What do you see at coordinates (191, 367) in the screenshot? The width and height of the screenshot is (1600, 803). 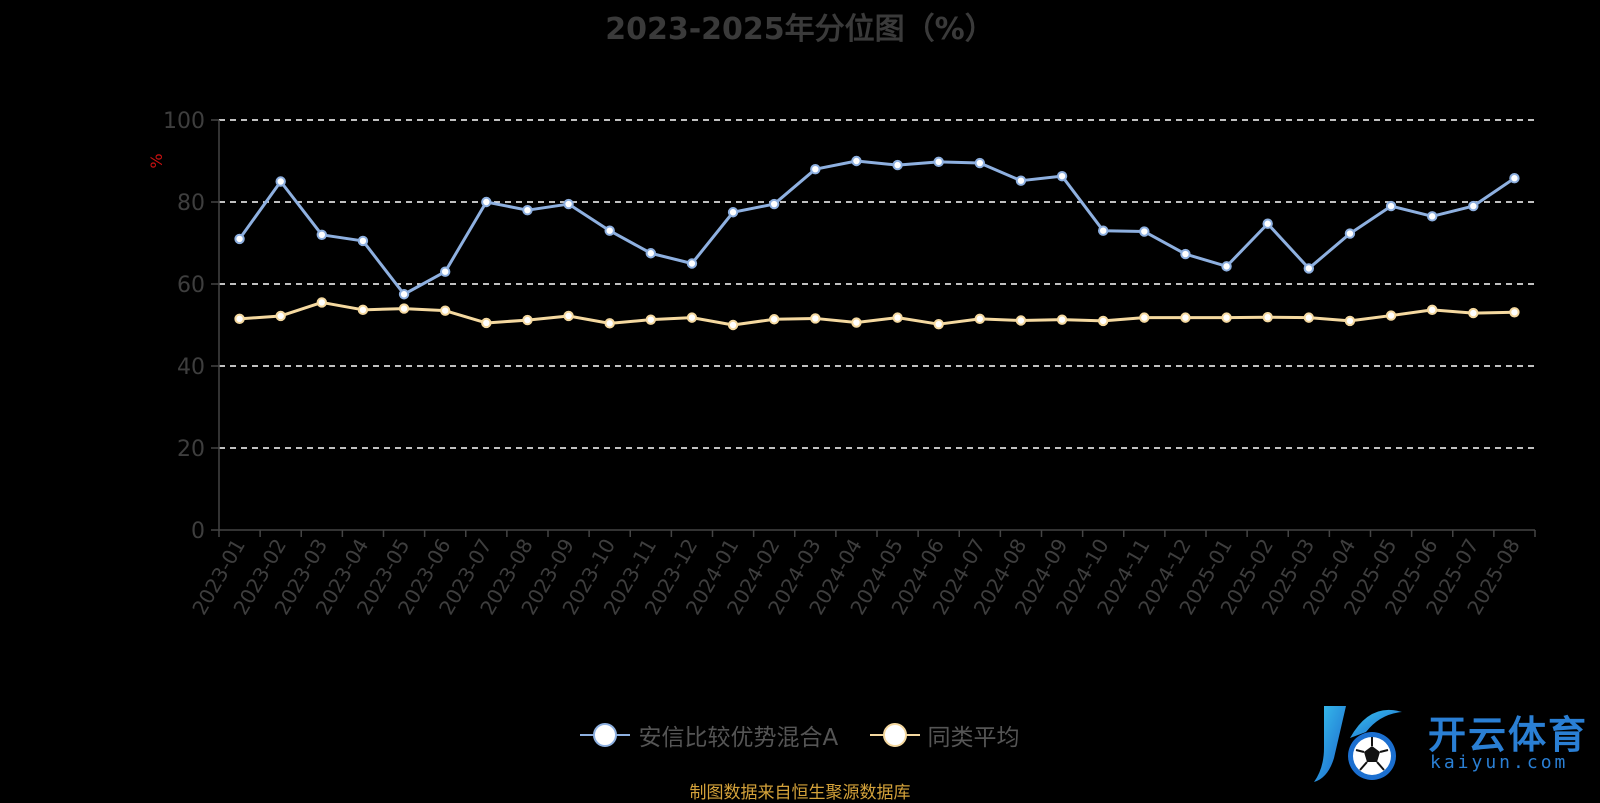 I see `y-tick-label-40: 40` at bounding box center [191, 367].